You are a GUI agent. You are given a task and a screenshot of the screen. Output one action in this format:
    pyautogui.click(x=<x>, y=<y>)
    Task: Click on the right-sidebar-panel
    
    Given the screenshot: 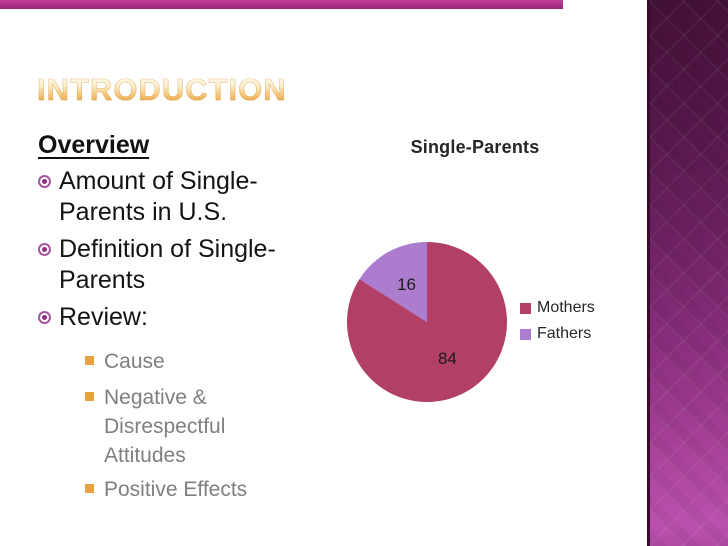 What is the action you would take?
    pyautogui.click(x=687, y=273)
    